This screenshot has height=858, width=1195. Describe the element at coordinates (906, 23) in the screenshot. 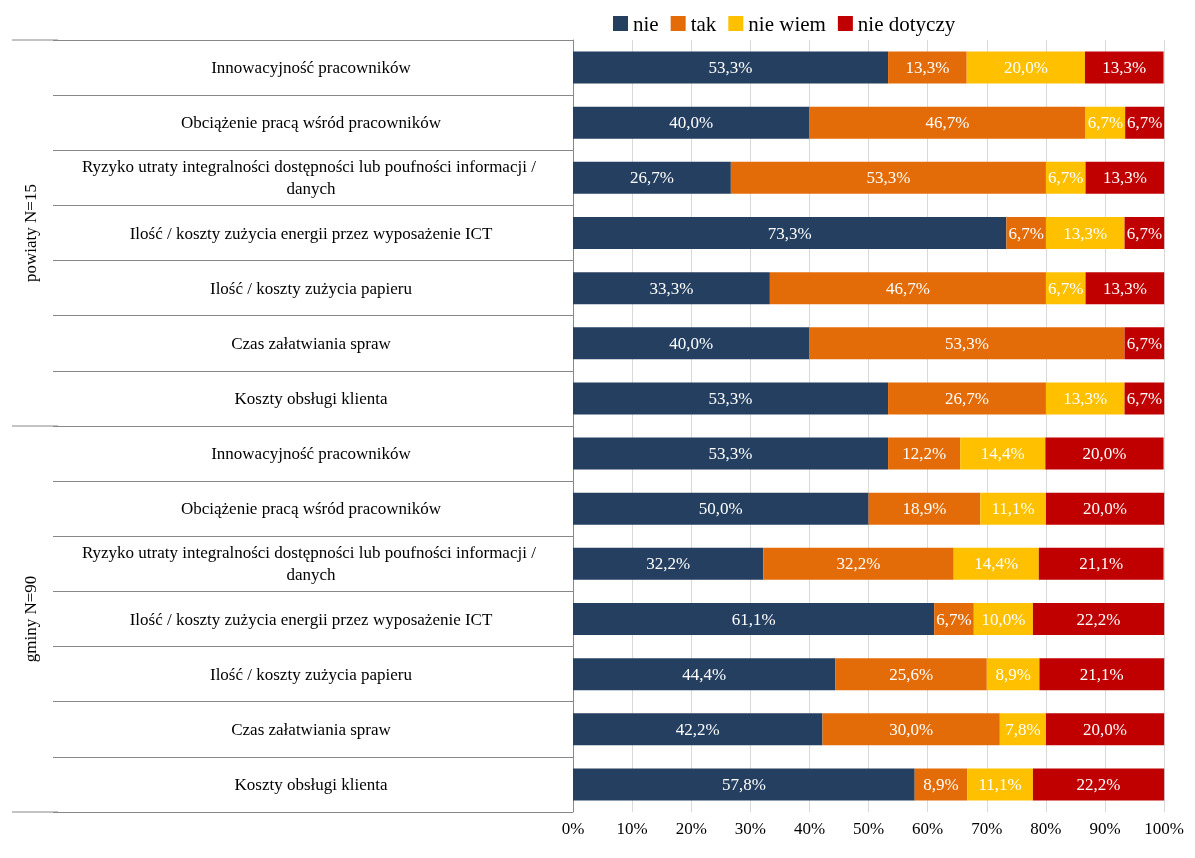

I see `legend-label: nie dotyczy` at that location.